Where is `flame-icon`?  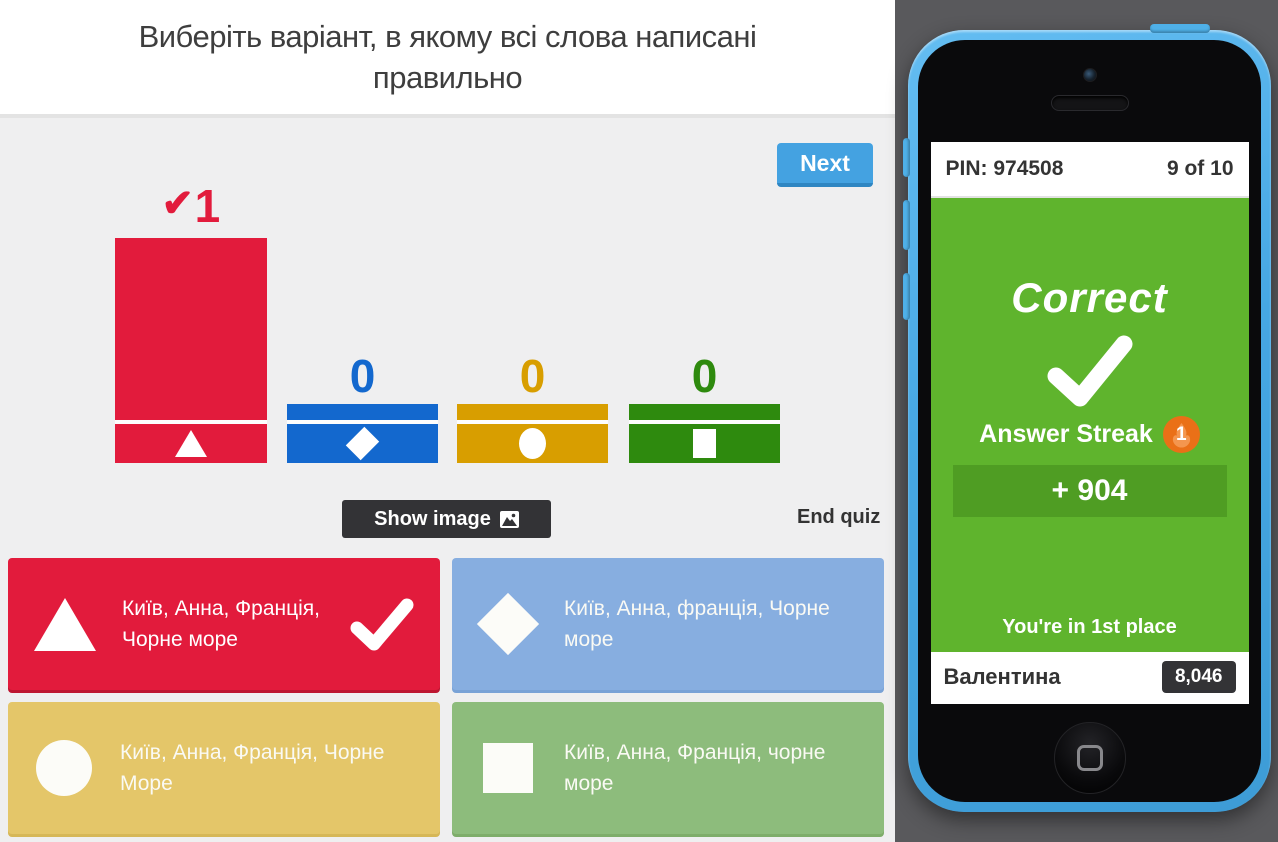 flame-icon is located at coordinates (1181, 434).